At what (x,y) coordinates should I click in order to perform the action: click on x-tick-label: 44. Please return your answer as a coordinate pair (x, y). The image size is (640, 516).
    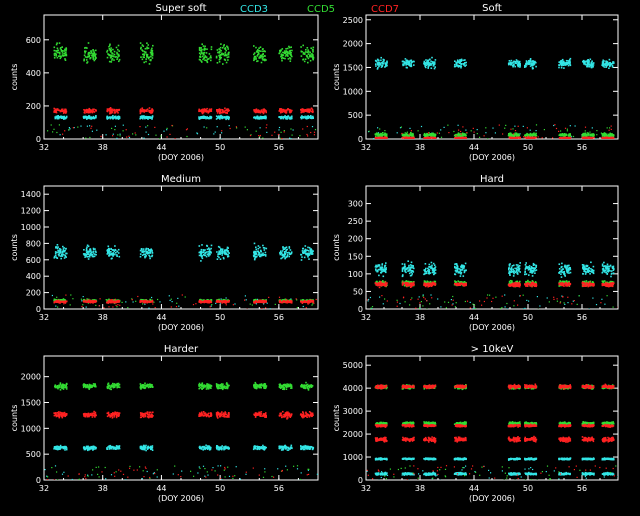
    Looking at the image, I should click on (161, 317).